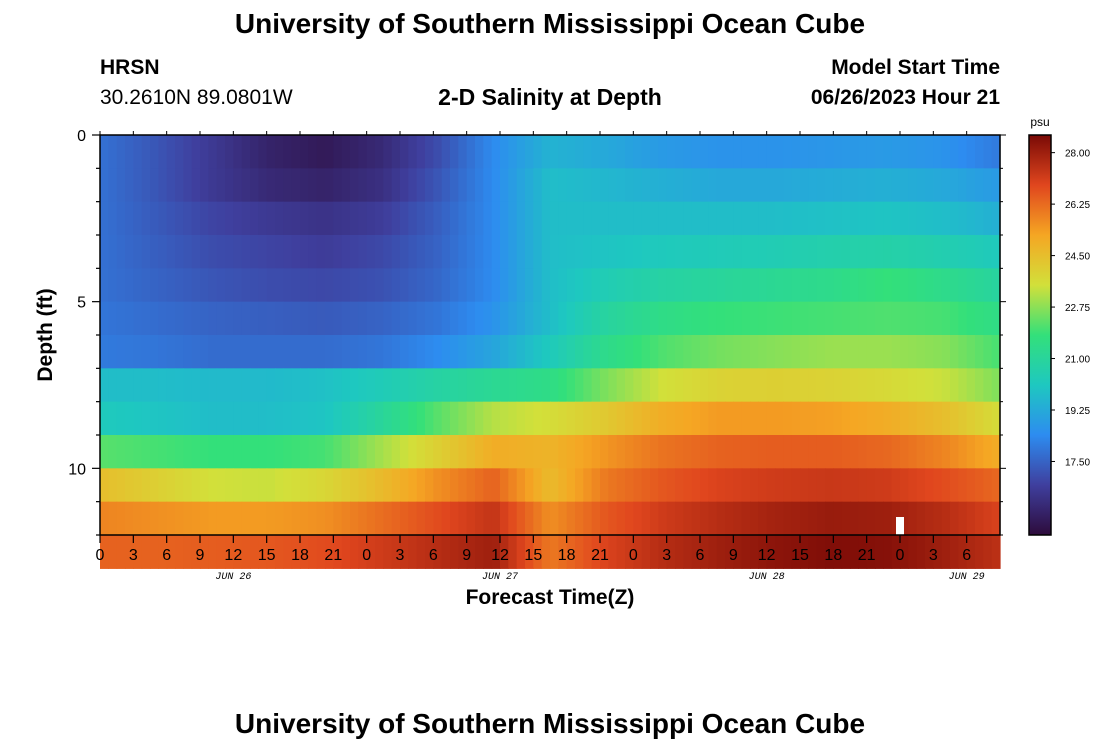  Describe the element at coordinates (77, 469) in the screenshot. I see `y-tick-label: 10` at that location.